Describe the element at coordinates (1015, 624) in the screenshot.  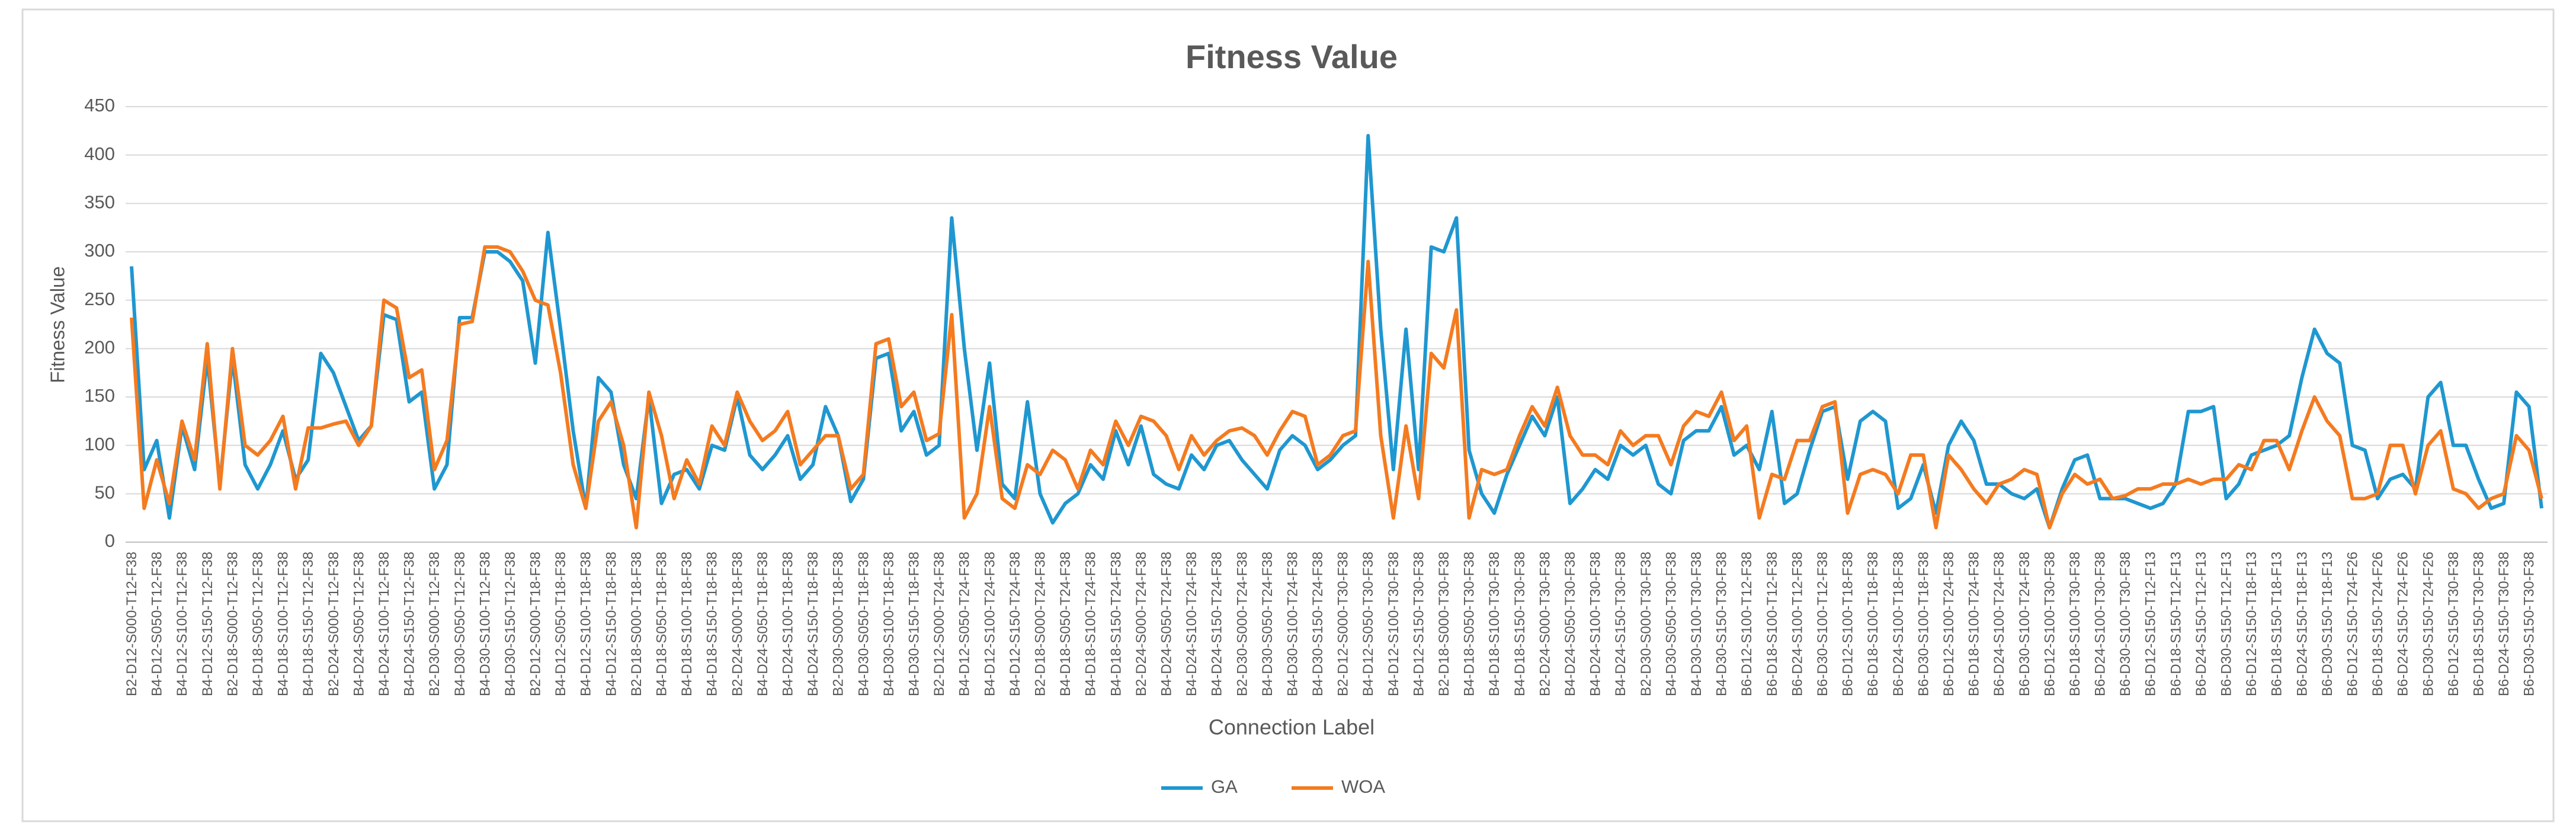
I see `x-tick-label: B4-D12-S150-T24-F38` at that location.